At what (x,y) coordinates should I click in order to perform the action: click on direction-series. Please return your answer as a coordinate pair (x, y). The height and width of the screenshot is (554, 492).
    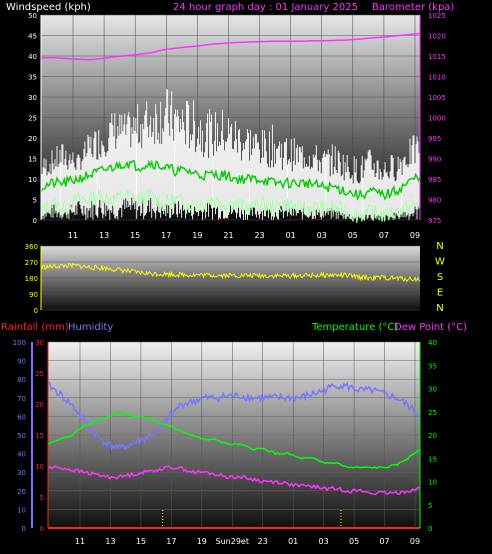
    Looking at the image, I should click on (230, 272).